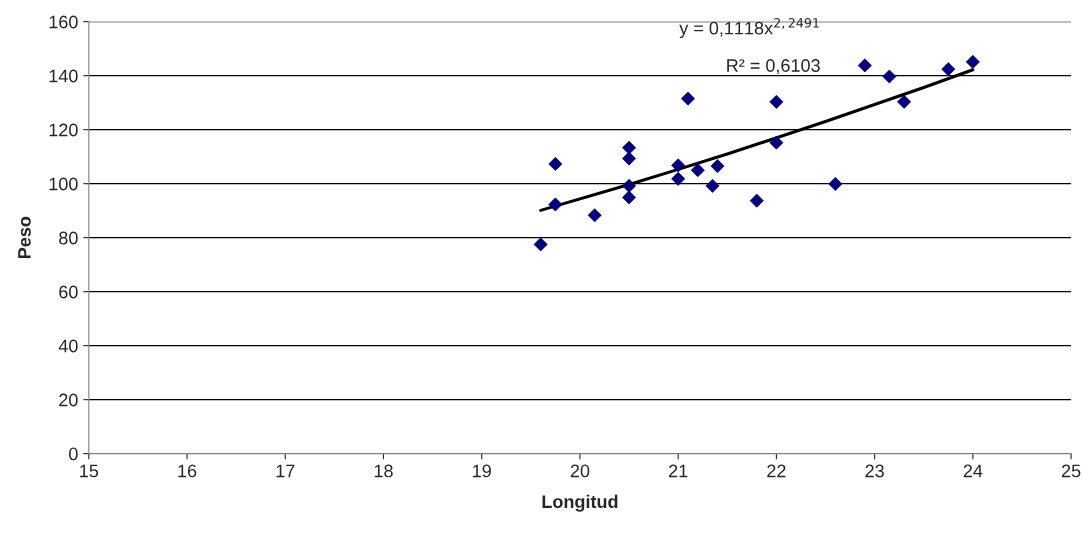  What do you see at coordinates (776, 471) in the screenshot?
I see `x-tick-label: 22` at bounding box center [776, 471].